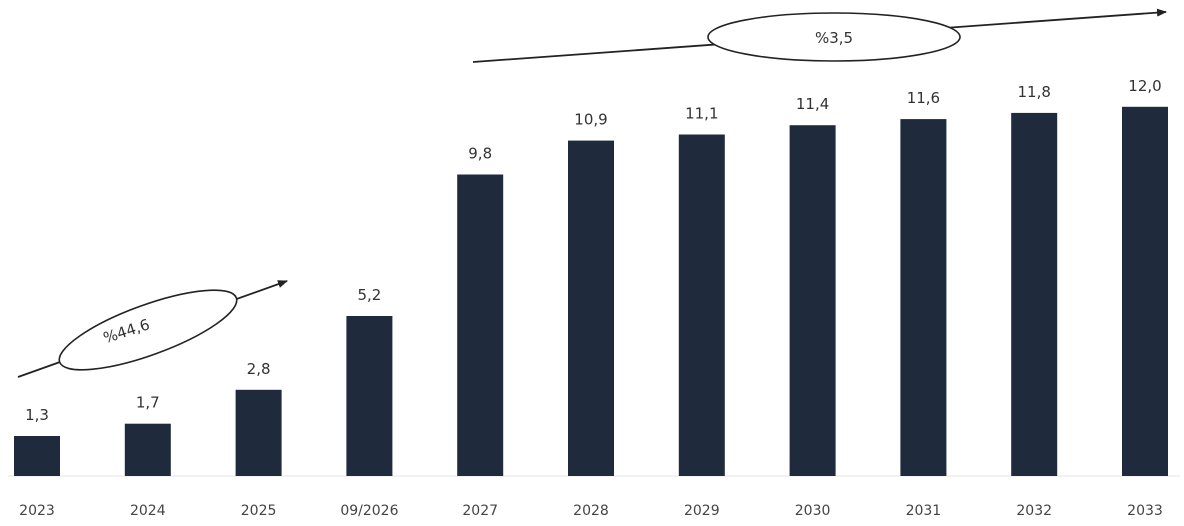  I want to click on bar-2027, so click(480, 325).